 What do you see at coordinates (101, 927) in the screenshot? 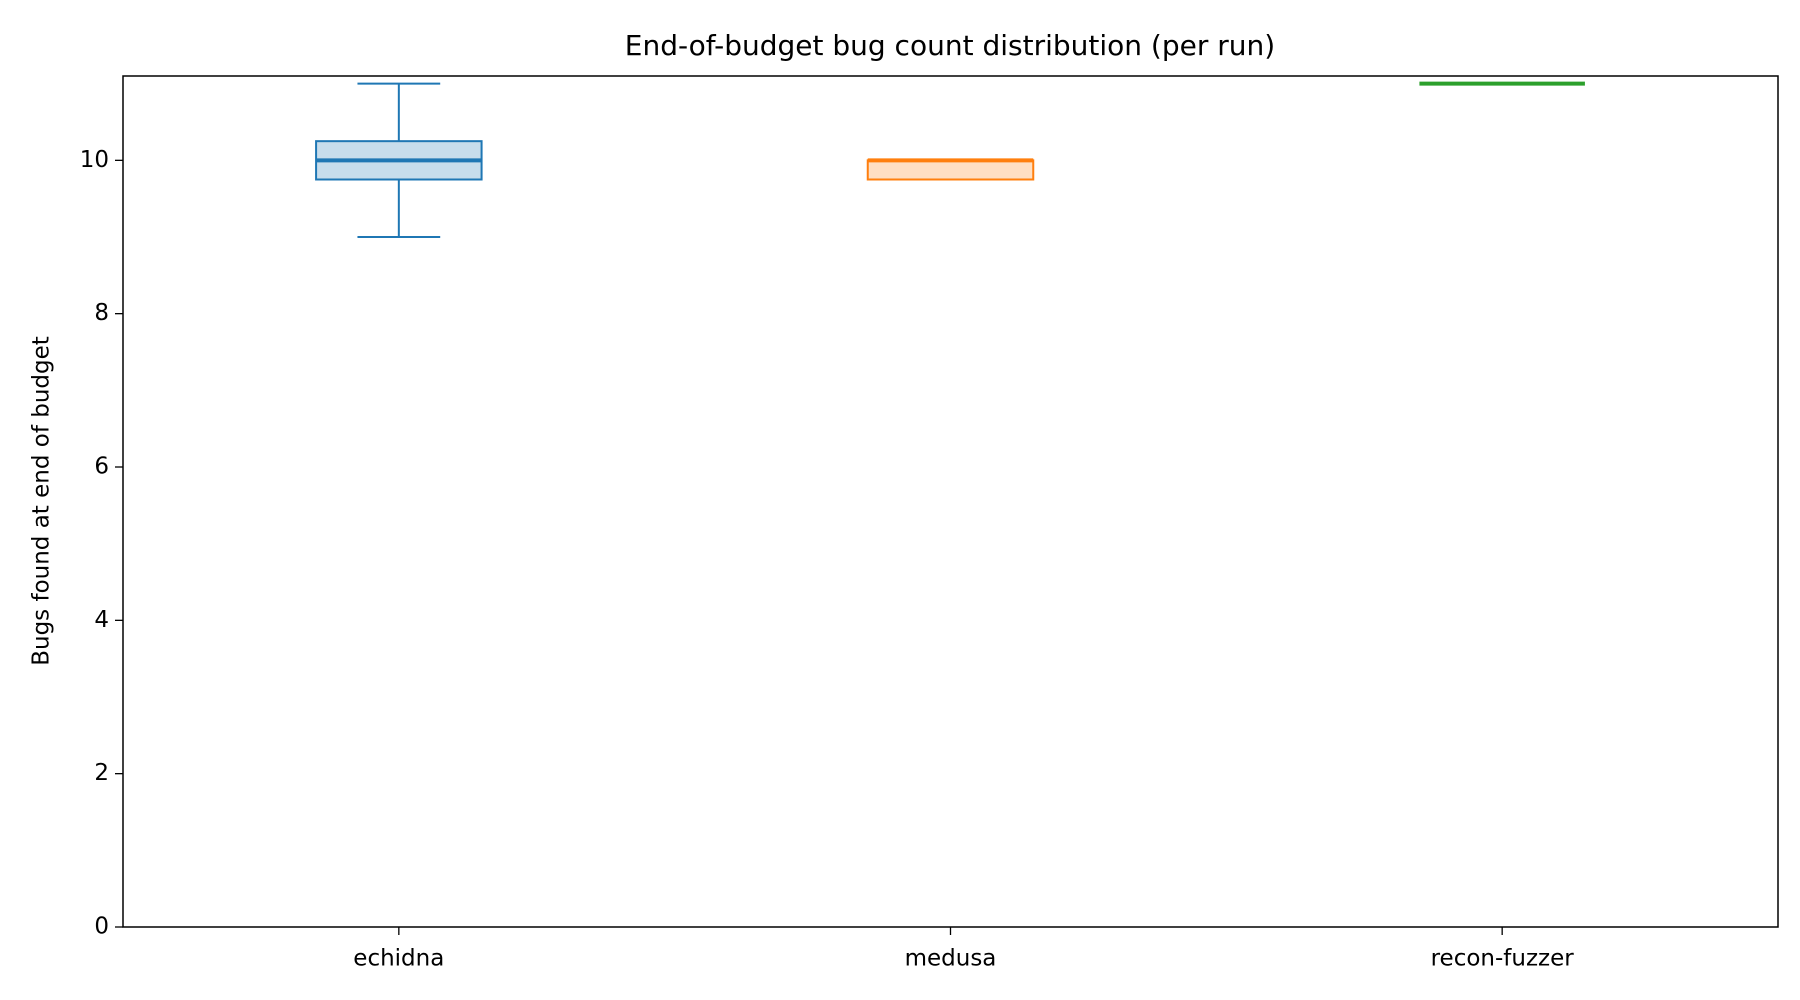
I see `y-tick-label: 0` at bounding box center [101, 927].